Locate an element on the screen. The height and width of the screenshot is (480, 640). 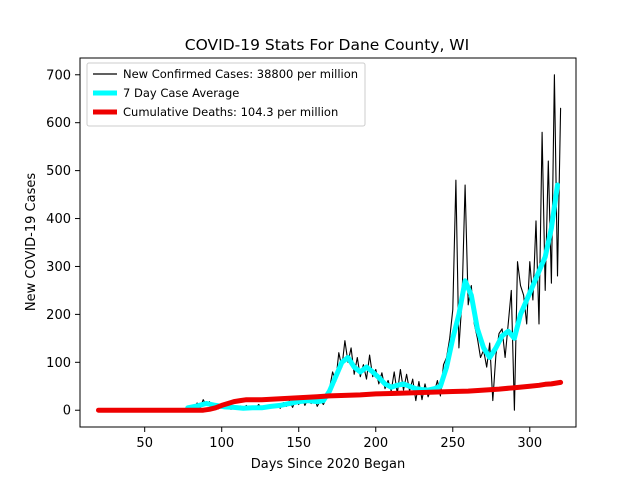
y-tick-label: 500 is located at coordinates (58, 171).